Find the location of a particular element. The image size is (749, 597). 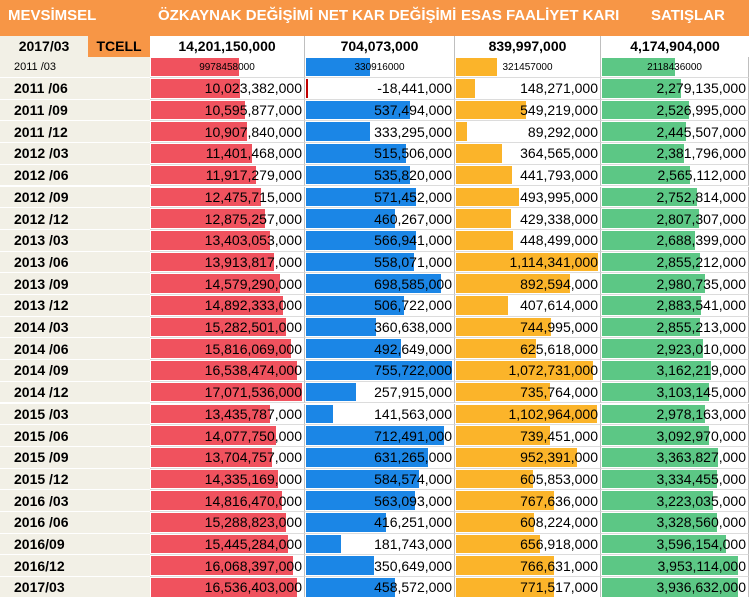

satislar-value: 2,565,112,000 is located at coordinates (702, 175).